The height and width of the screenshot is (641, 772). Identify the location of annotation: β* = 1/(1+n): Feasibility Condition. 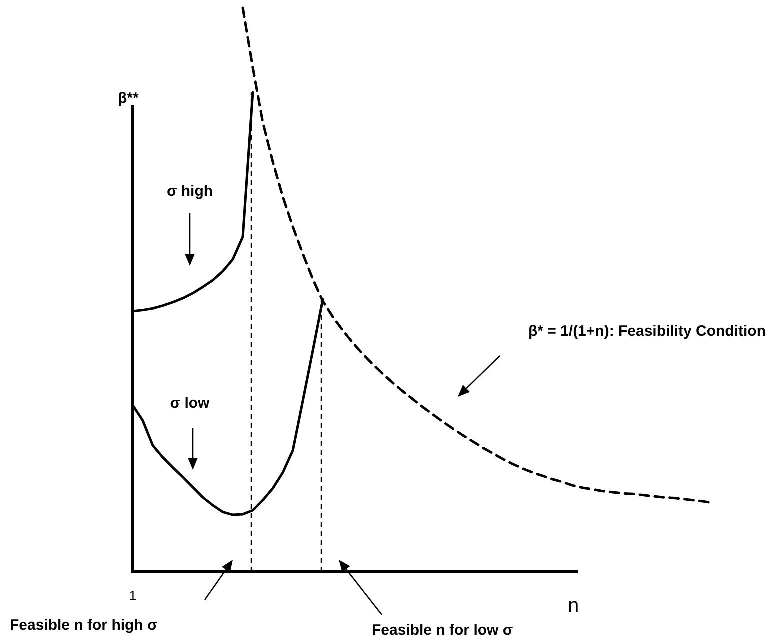
(647, 331).